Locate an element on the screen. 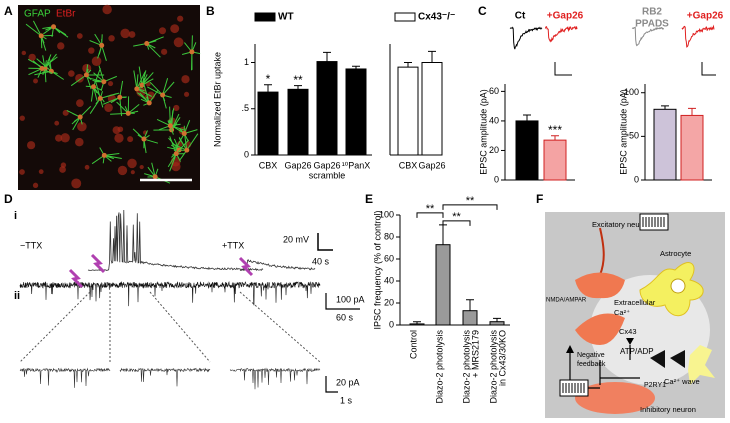 Image resolution: width=730 pixels, height=423 pixels. scalebar-label: 20 pA is located at coordinates (348, 382).